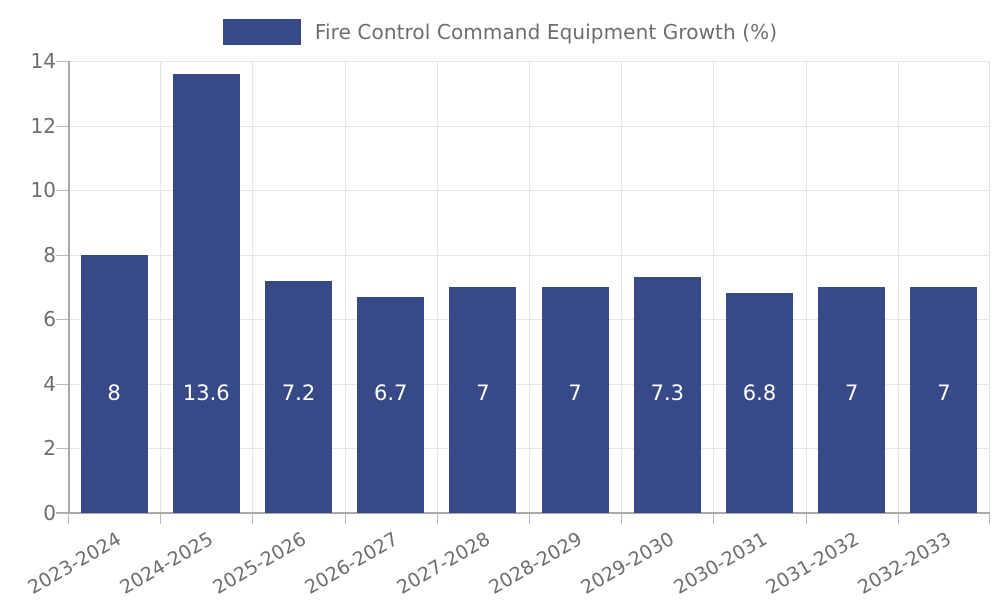 This screenshot has width=1000, height=600. Describe the element at coordinates (667, 392) in the screenshot. I see `bar-value-label: 7.3` at that location.